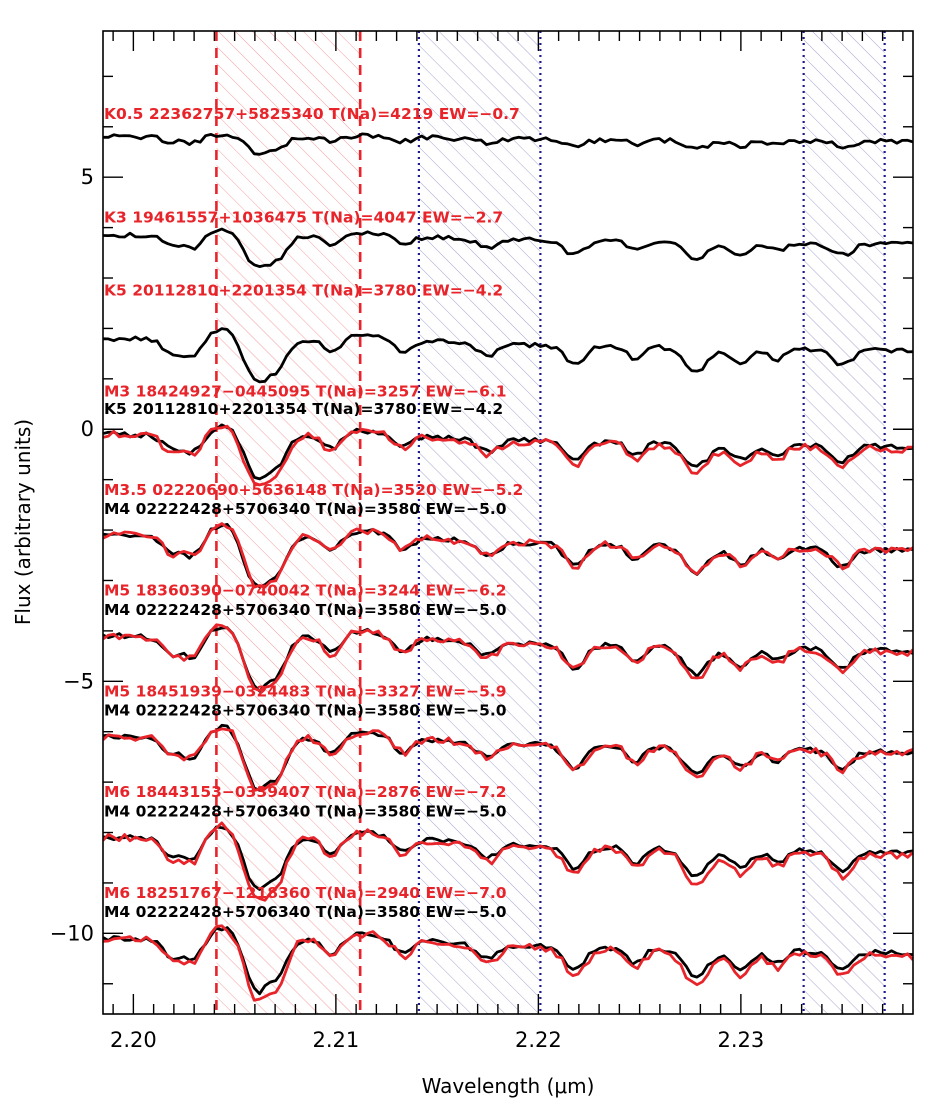 The height and width of the screenshot is (1107, 945). I want to click on spectrum-label-6: M5 18451939−0324483 T(Na)=3327 EW=−5.9, so click(305, 691).